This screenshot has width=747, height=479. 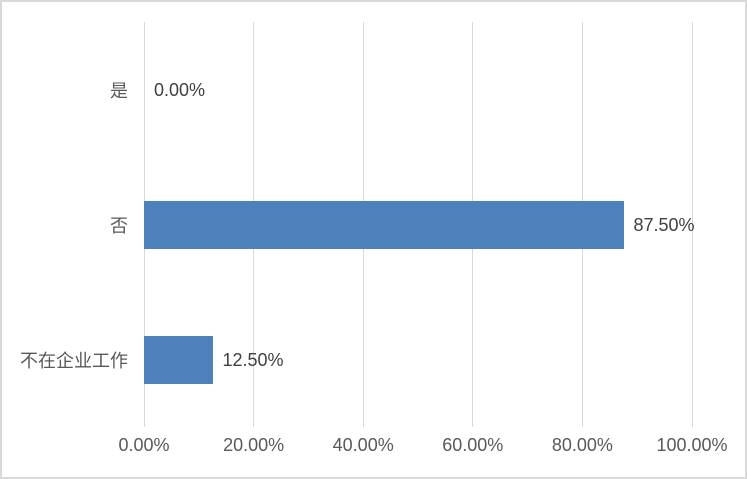 What do you see at coordinates (582, 445) in the screenshot?
I see `x-axis-tick-label: 80.00%` at bounding box center [582, 445].